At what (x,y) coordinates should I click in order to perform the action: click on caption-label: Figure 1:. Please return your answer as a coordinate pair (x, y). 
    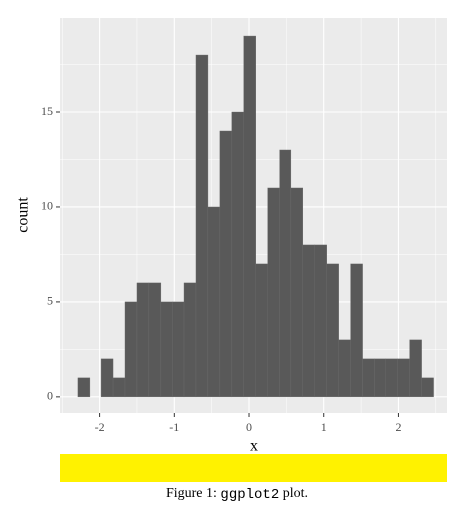
    Looking at the image, I should click on (191, 493).